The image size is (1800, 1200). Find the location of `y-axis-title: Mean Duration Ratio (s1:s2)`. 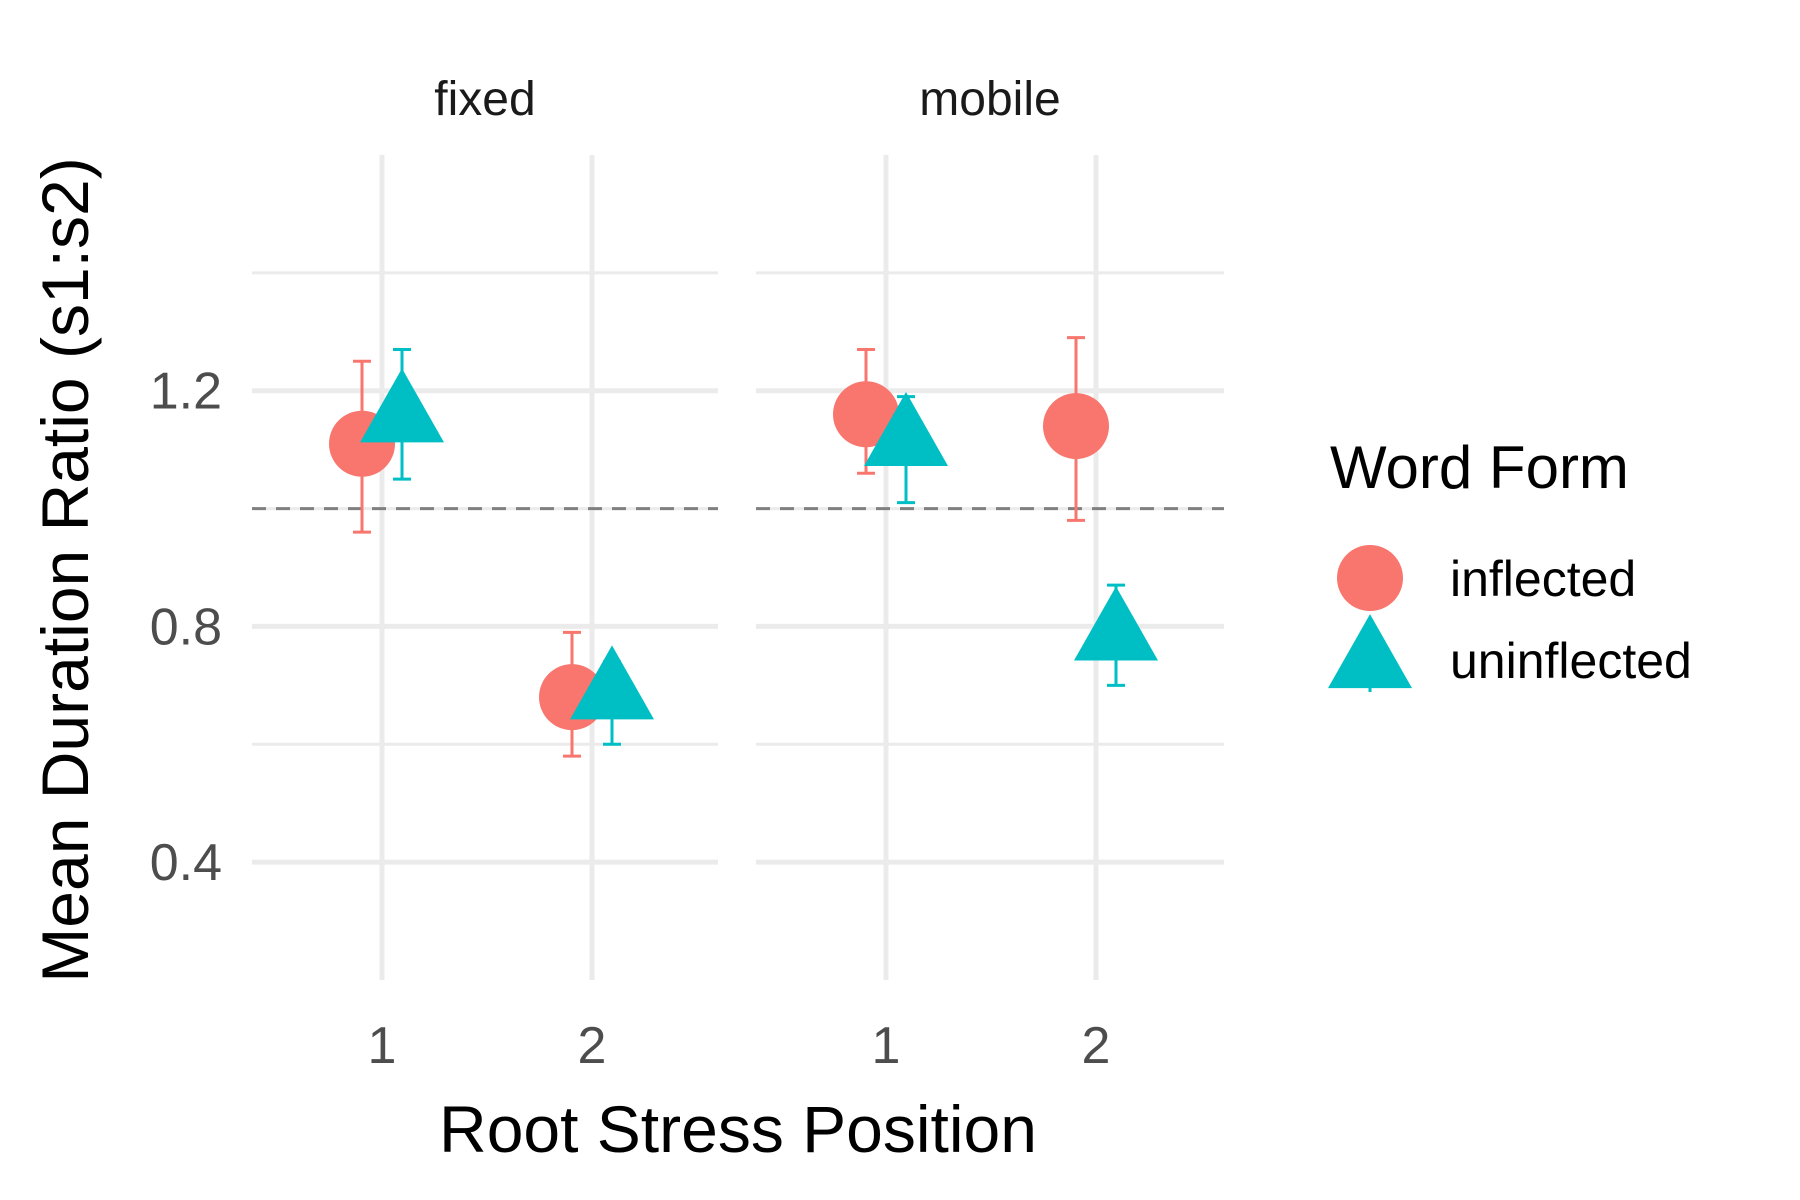

y-axis-title: Mean Duration Ratio (s1:s2) is located at coordinates (65, 569).